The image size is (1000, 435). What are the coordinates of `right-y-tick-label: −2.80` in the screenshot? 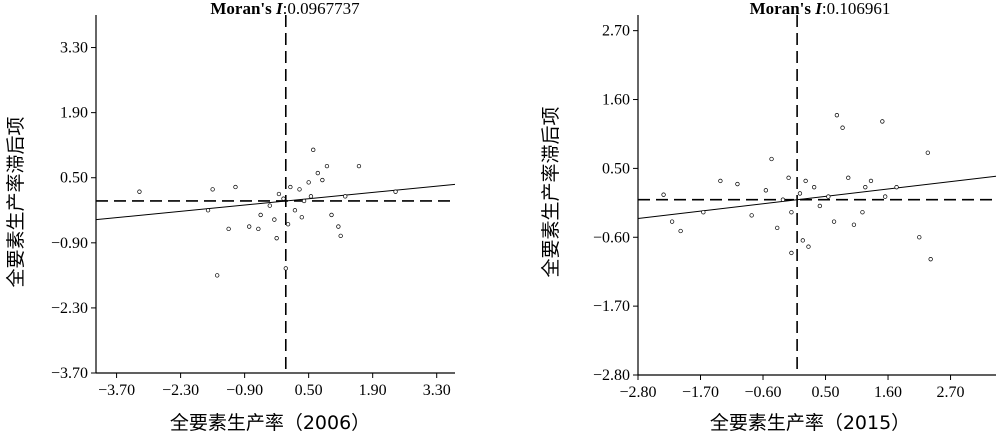 It's located at (611, 375).